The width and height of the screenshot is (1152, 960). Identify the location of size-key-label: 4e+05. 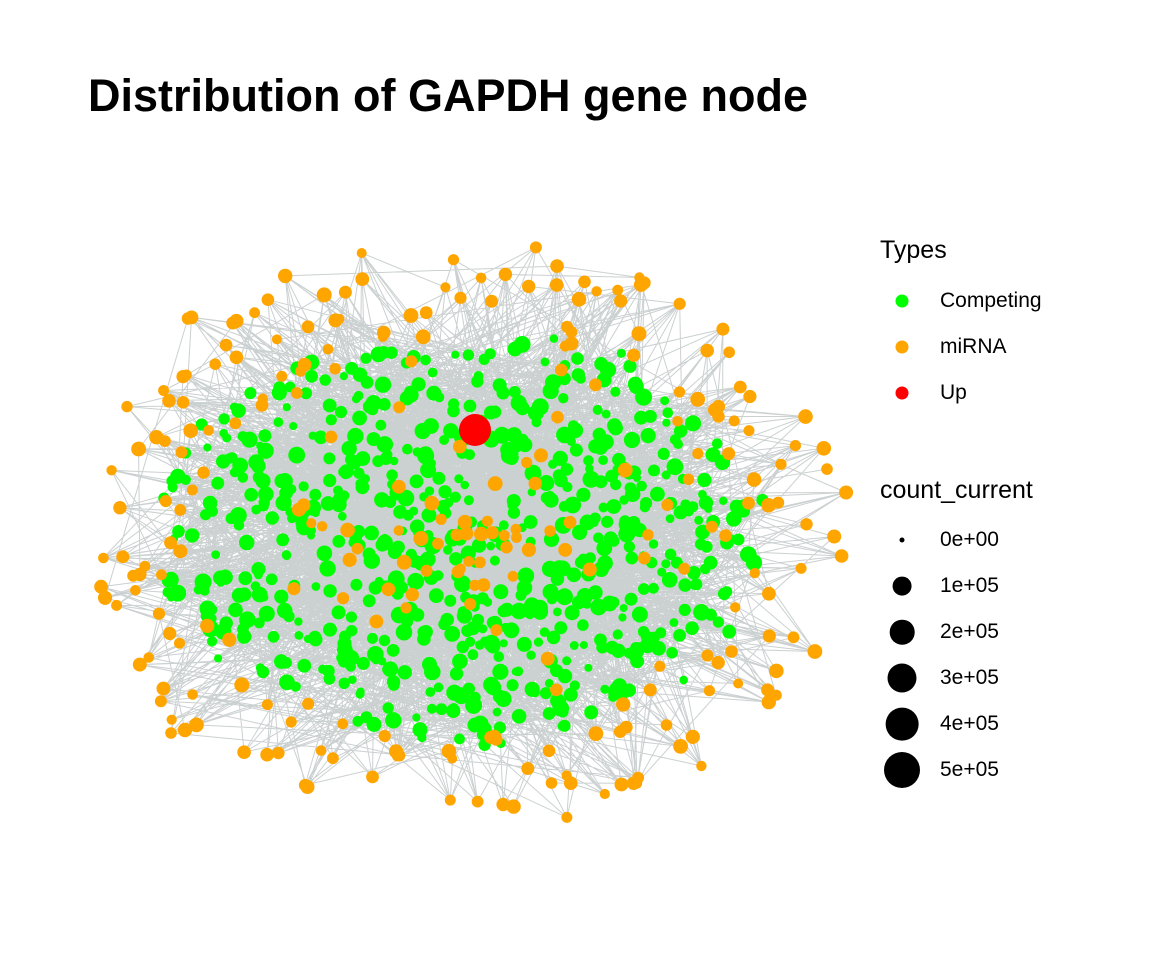
(969, 723).